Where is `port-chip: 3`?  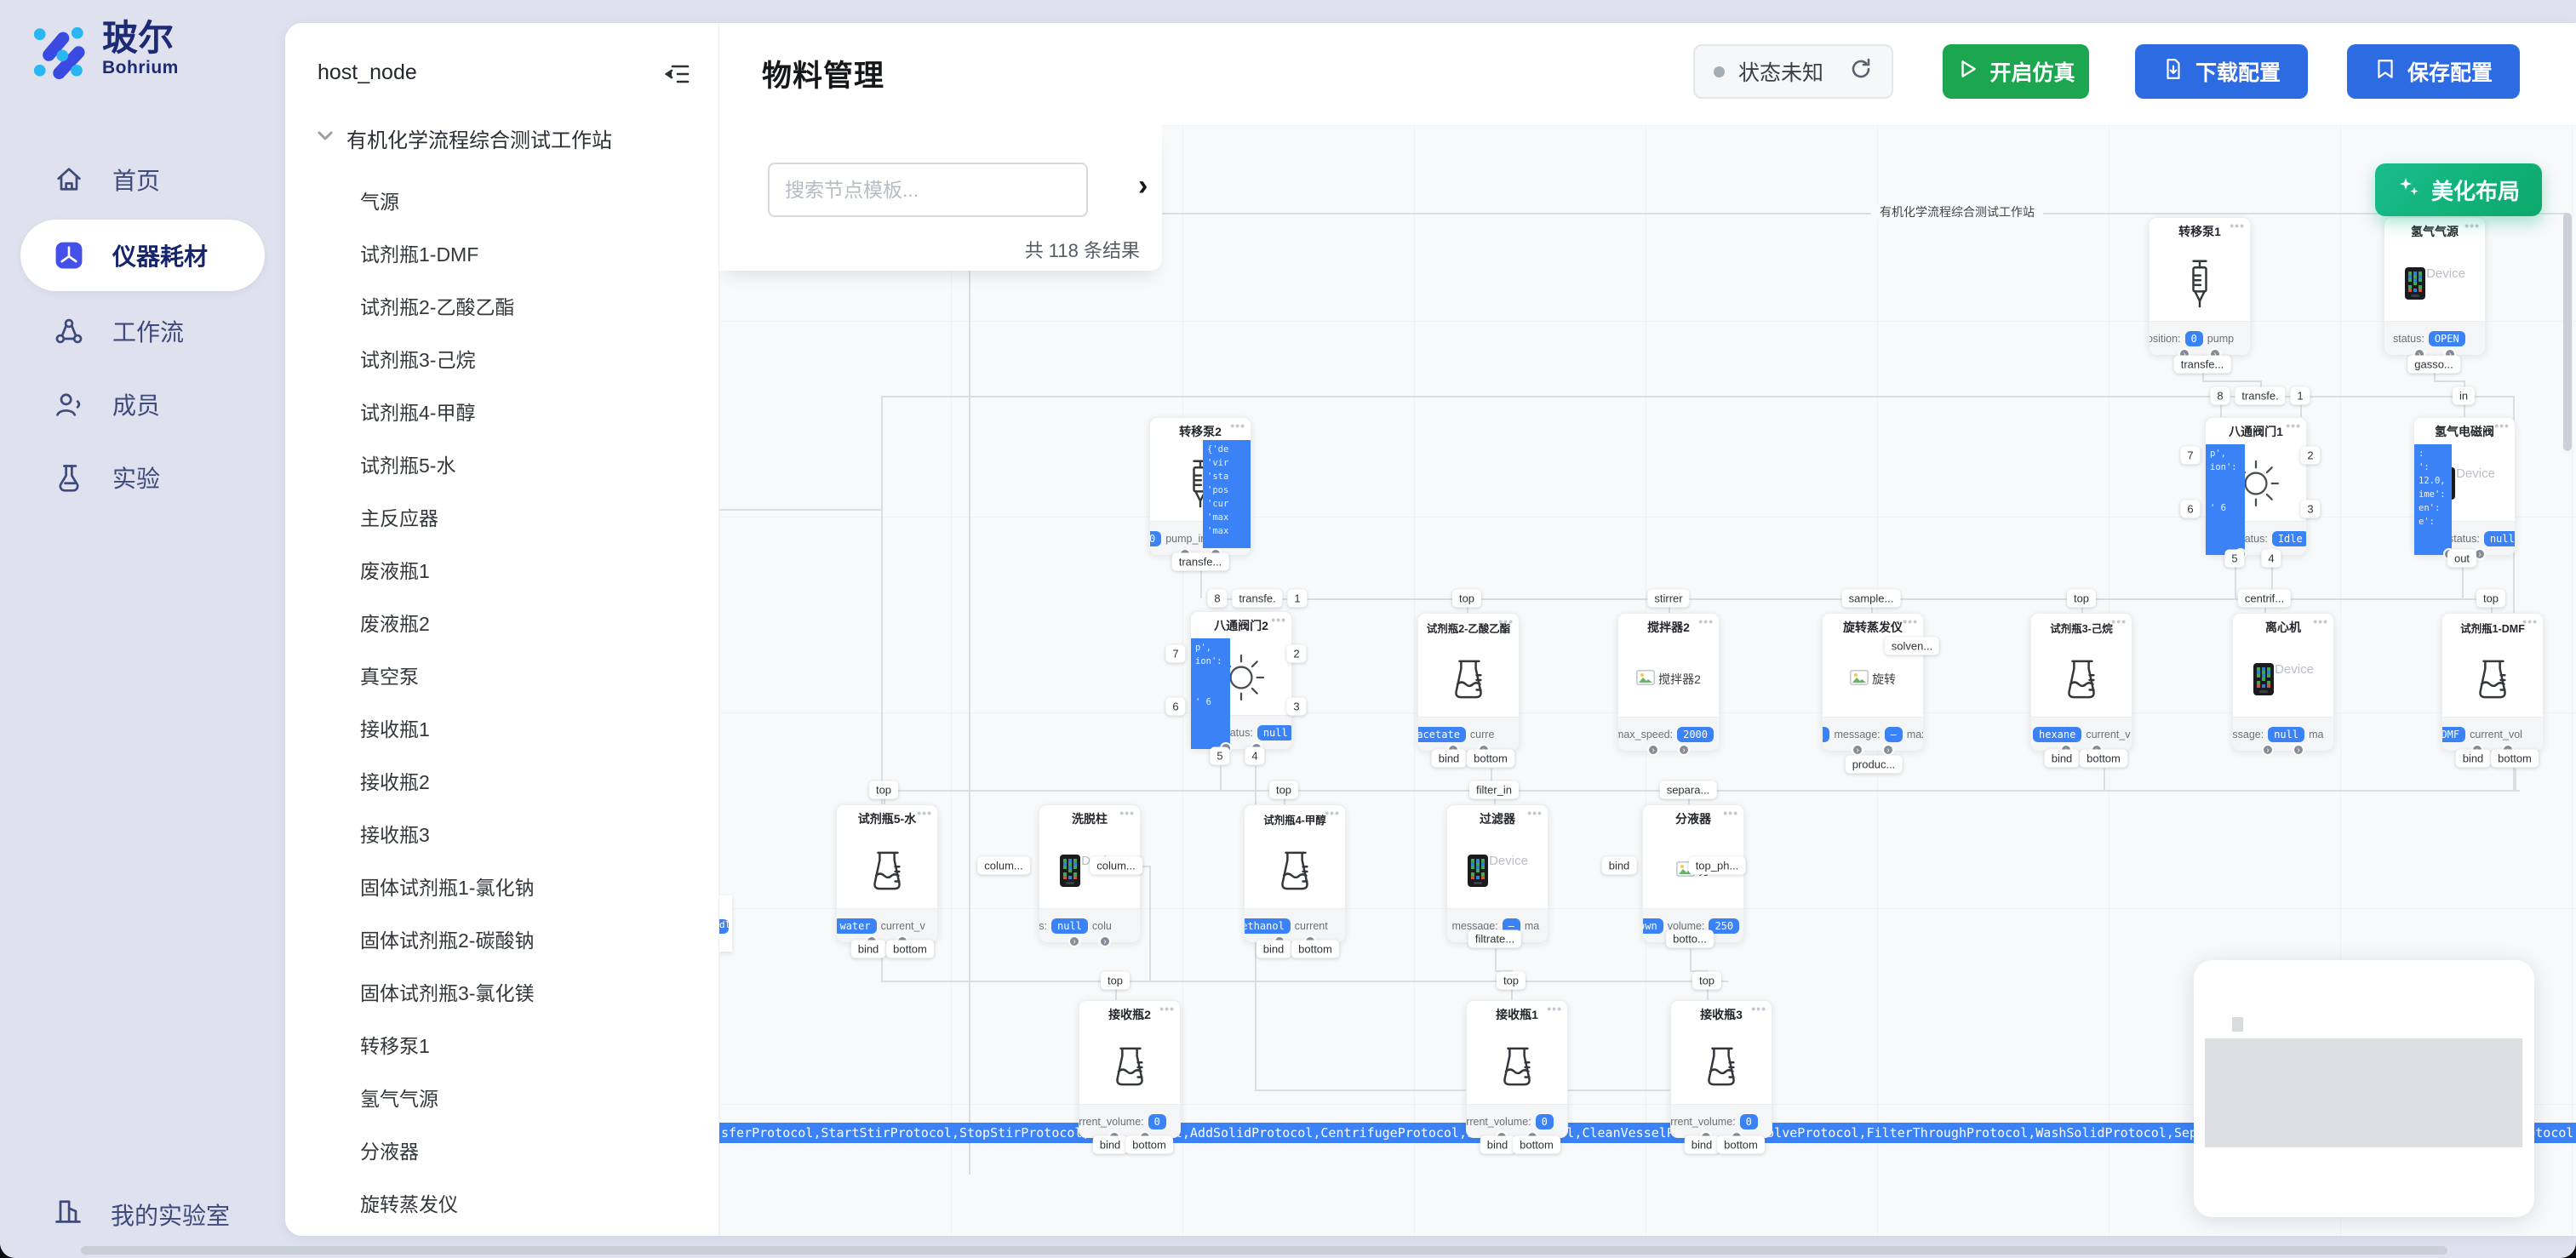 port-chip: 3 is located at coordinates (1297, 706).